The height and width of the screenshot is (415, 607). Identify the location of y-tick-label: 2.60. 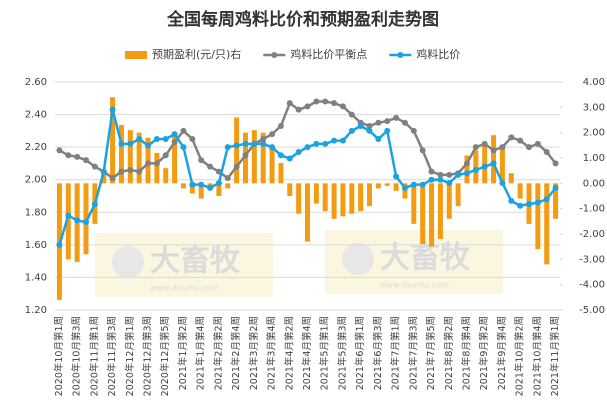
(36, 82).